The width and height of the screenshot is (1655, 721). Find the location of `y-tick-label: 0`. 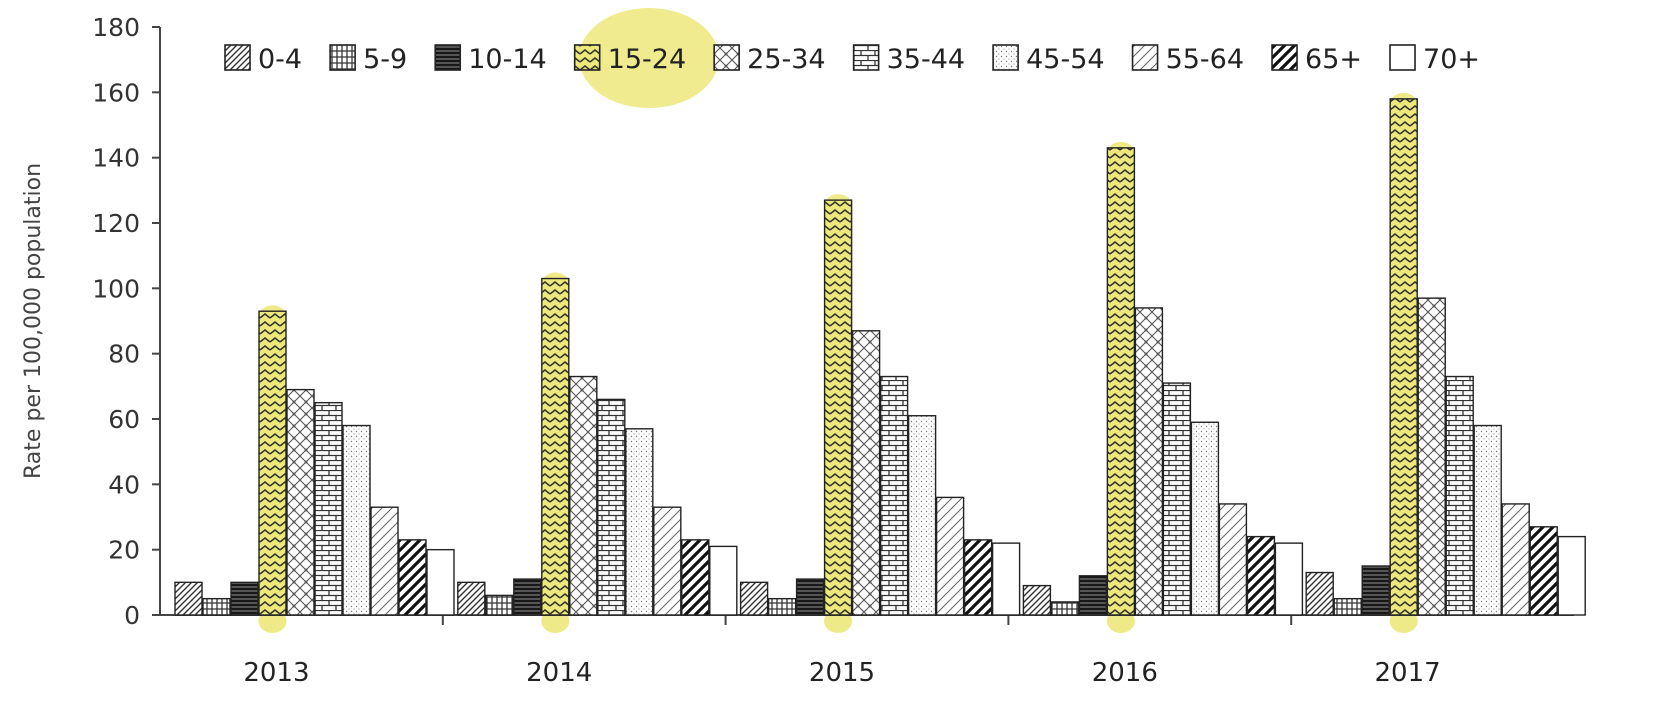

y-tick-label: 0 is located at coordinates (132, 615).